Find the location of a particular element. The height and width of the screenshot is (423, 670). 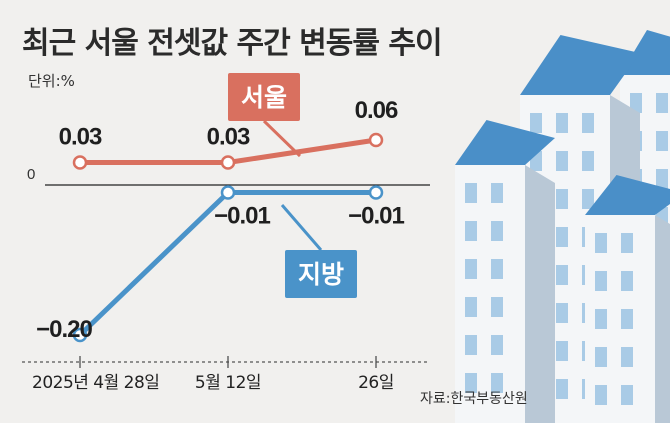

data-label: 0.06 is located at coordinates (376, 110).